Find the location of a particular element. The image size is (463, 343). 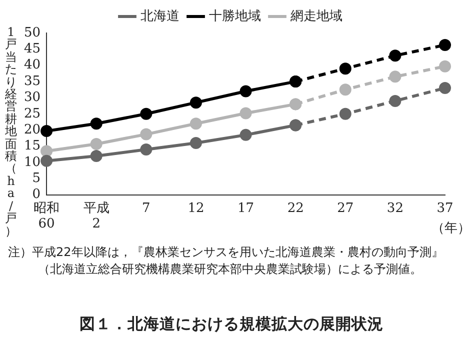

x-tick-label: 17 is located at coordinates (246, 208).